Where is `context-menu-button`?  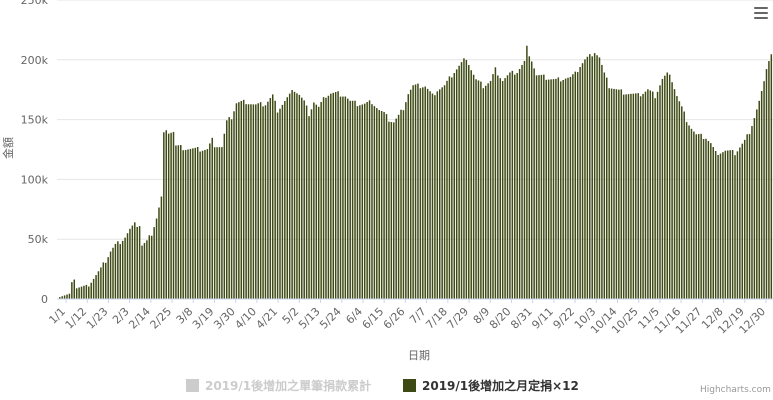
context-menu-button is located at coordinates (760, 13).